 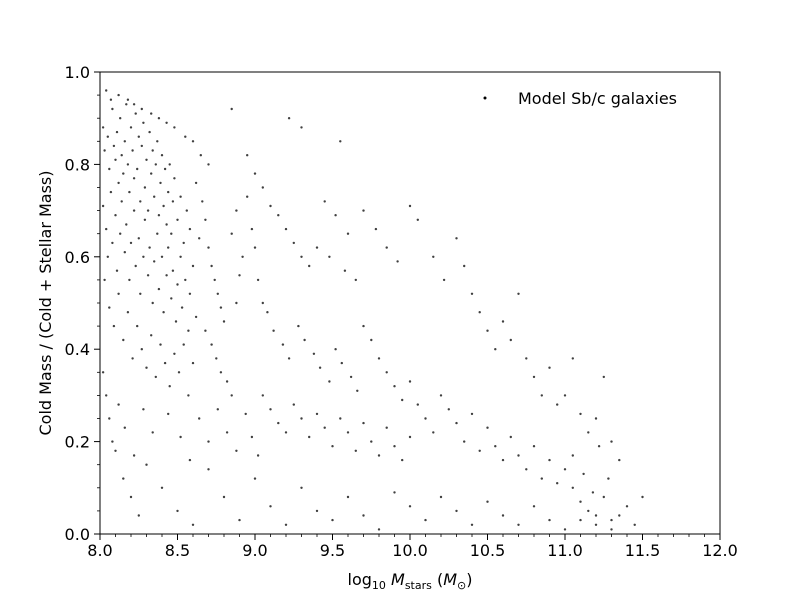 What do you see at coordinates (565, 550) in the screenshot?
I see `x-tick-label: 11.0` at bounding box center [565, 550].